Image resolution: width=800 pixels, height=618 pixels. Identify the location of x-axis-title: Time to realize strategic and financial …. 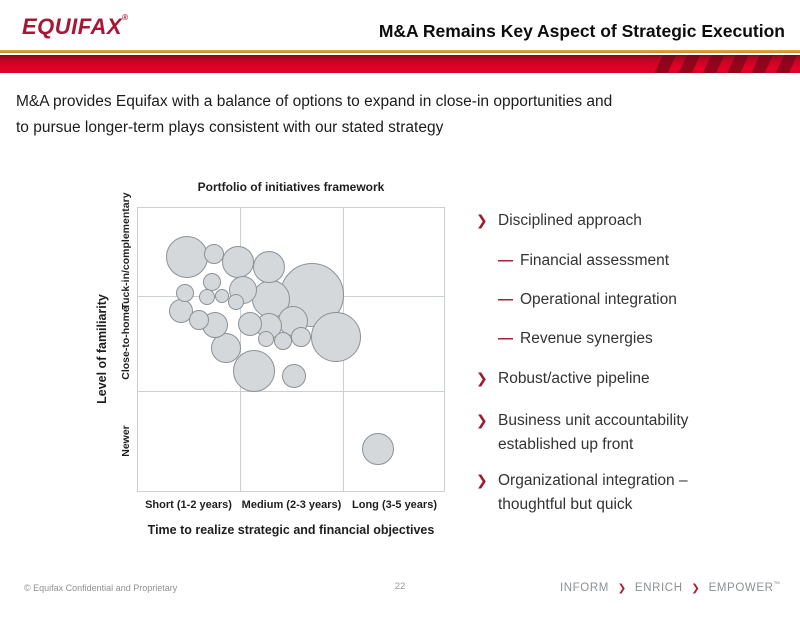
(291, 530).